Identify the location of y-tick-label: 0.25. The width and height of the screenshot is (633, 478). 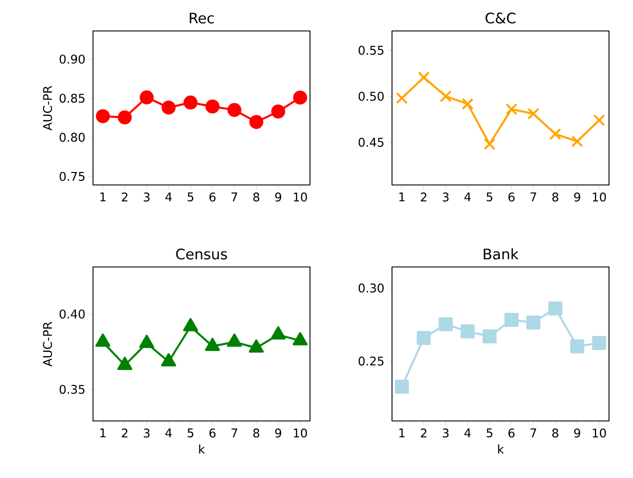
(371, 361).